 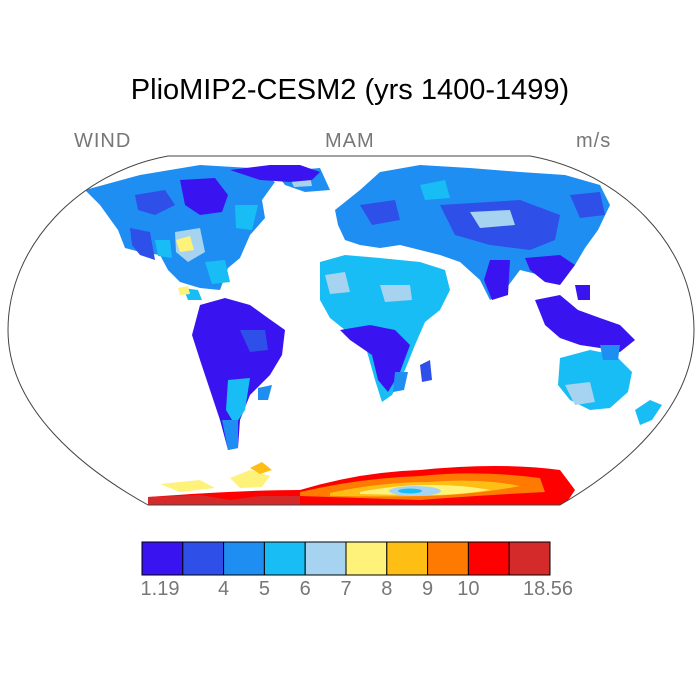 What do you see at coordinates (264, 589) in the screenshot?
I see `colorbar-label: 5` at bounding box center [264, 589].